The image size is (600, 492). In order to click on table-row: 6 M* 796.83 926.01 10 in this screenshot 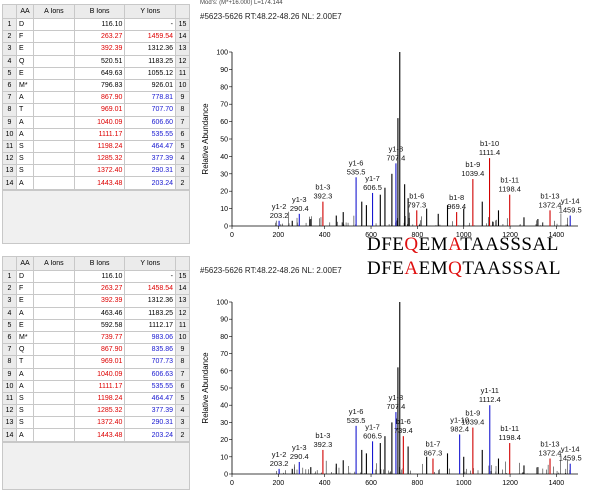, I will do `click(96, 85)`.